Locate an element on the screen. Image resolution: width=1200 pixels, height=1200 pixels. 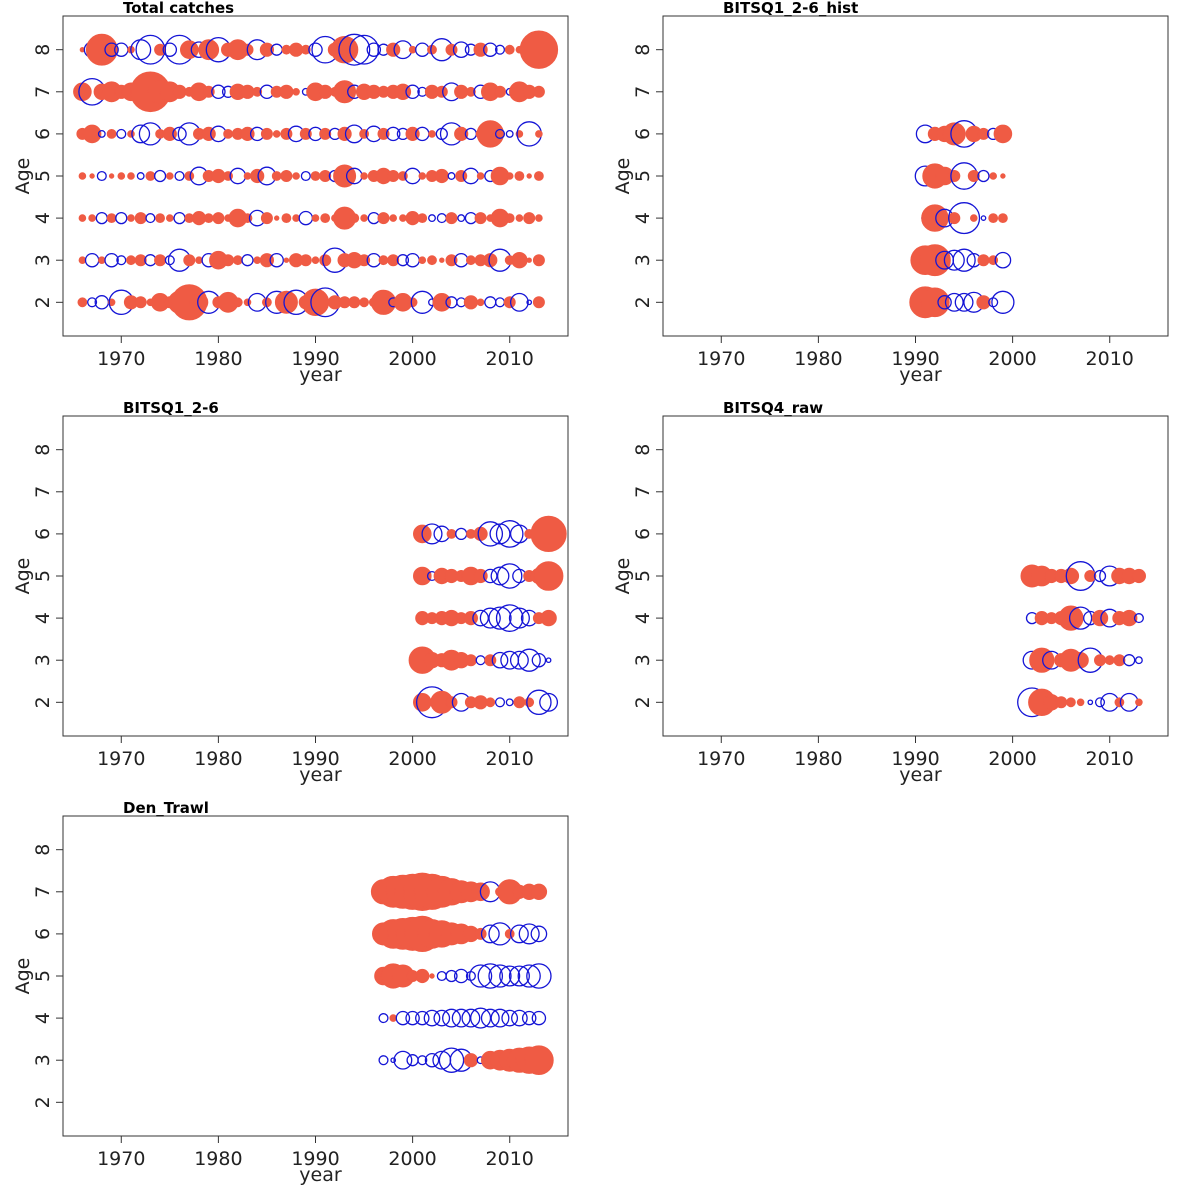
bubble-age4-1994 is located at coordinates (354, 218).